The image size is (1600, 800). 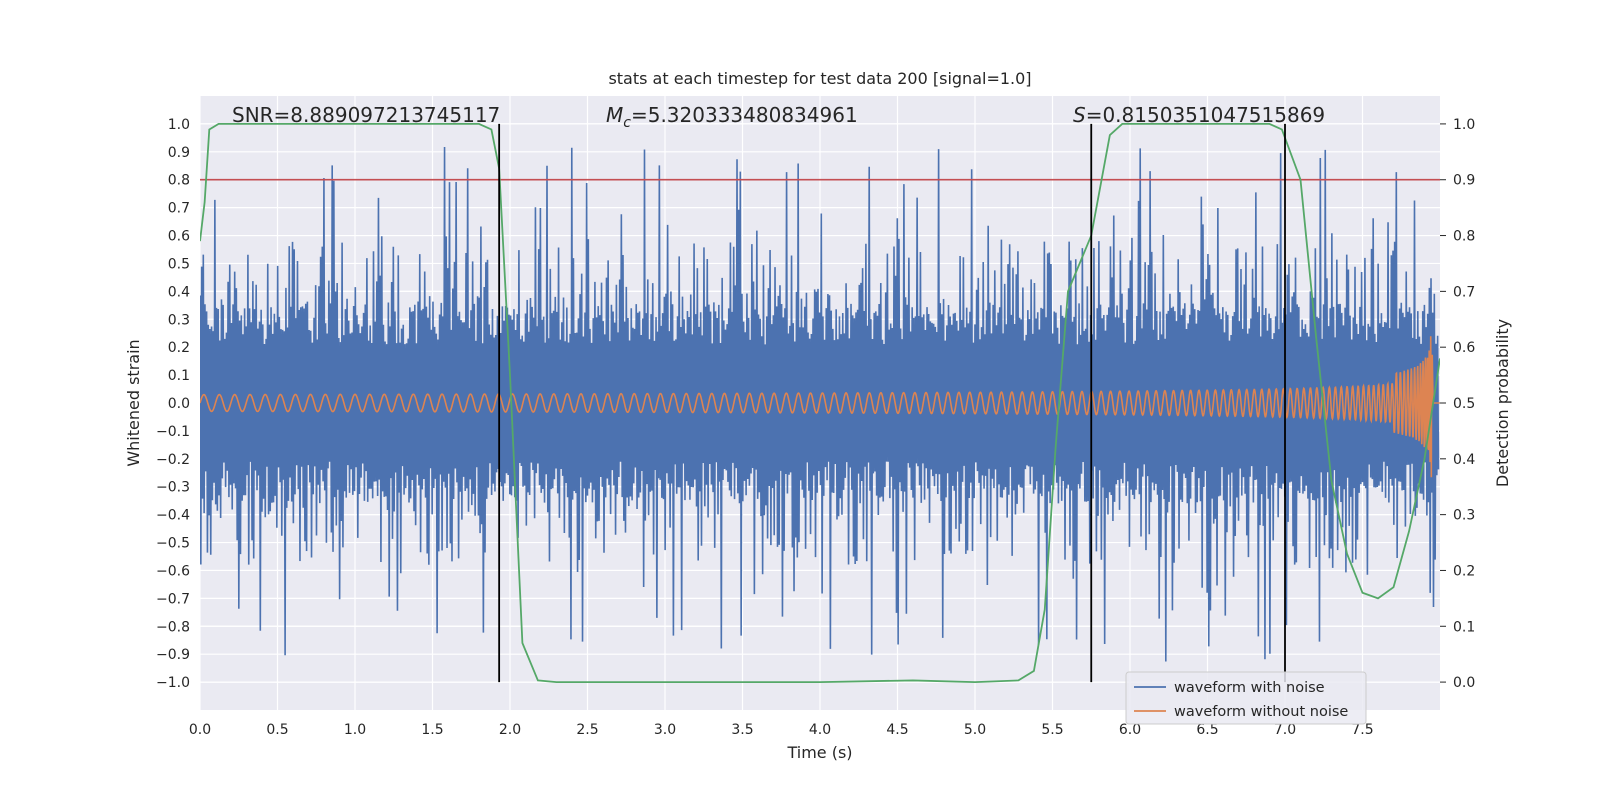 What do you see at coordinates (1464, 571) in the screenshot?
I see `right-y-tick-label: 0.2` at bounding box center [1464, 571].